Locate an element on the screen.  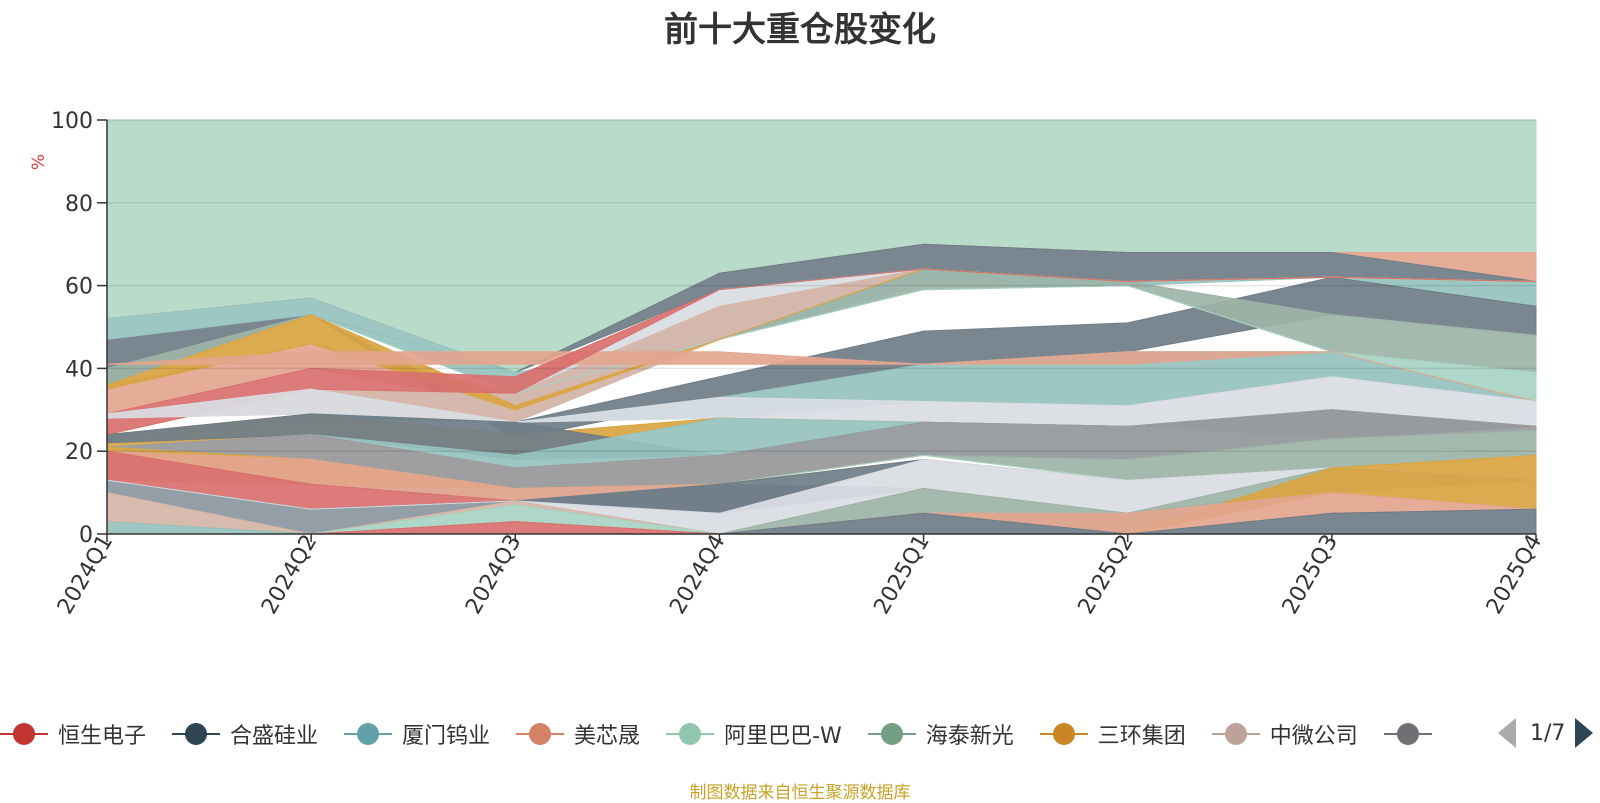
legend-pager: 1/7 is located at coordinates (1546, 733).